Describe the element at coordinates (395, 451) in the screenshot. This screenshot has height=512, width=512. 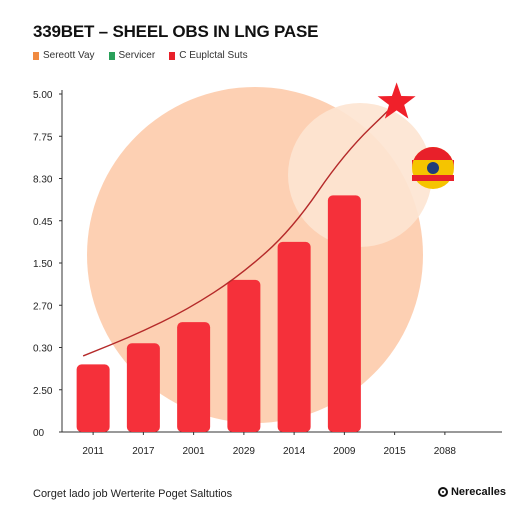
I see `x-tick-label: 2015` at that location.